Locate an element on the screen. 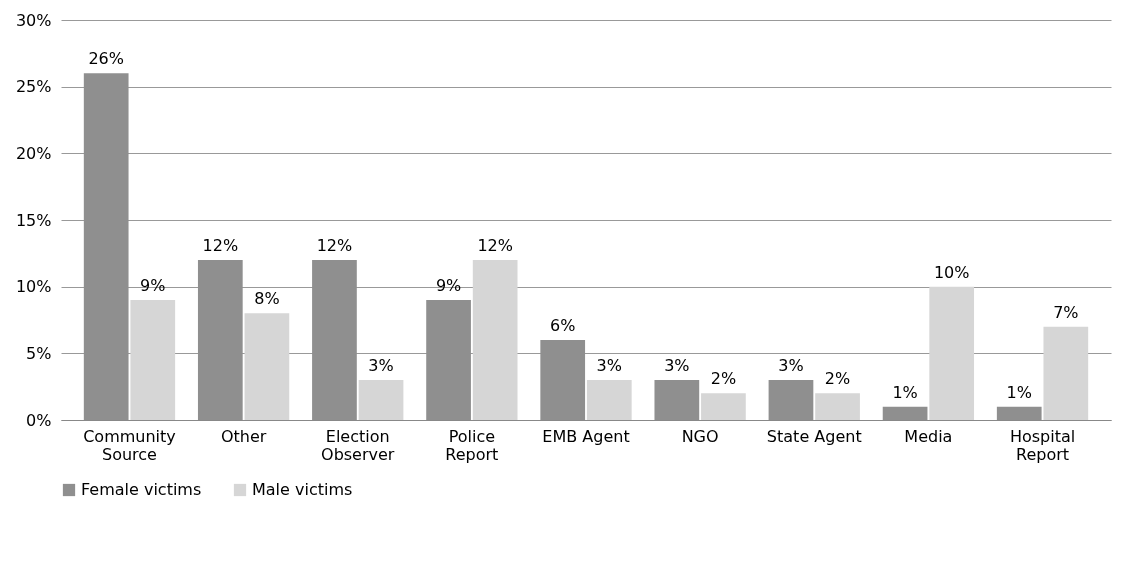  y-tick-label: 5% is located at coordinates (39, 353).